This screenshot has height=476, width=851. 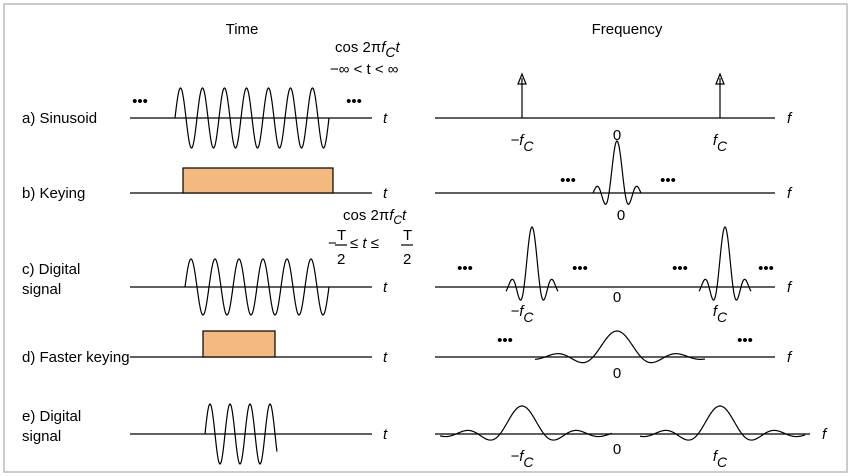 What do you see at coordinates (59, 118) in the screenshot?
I see `label: a) Sinusoid` at bounding box center [59, 118].